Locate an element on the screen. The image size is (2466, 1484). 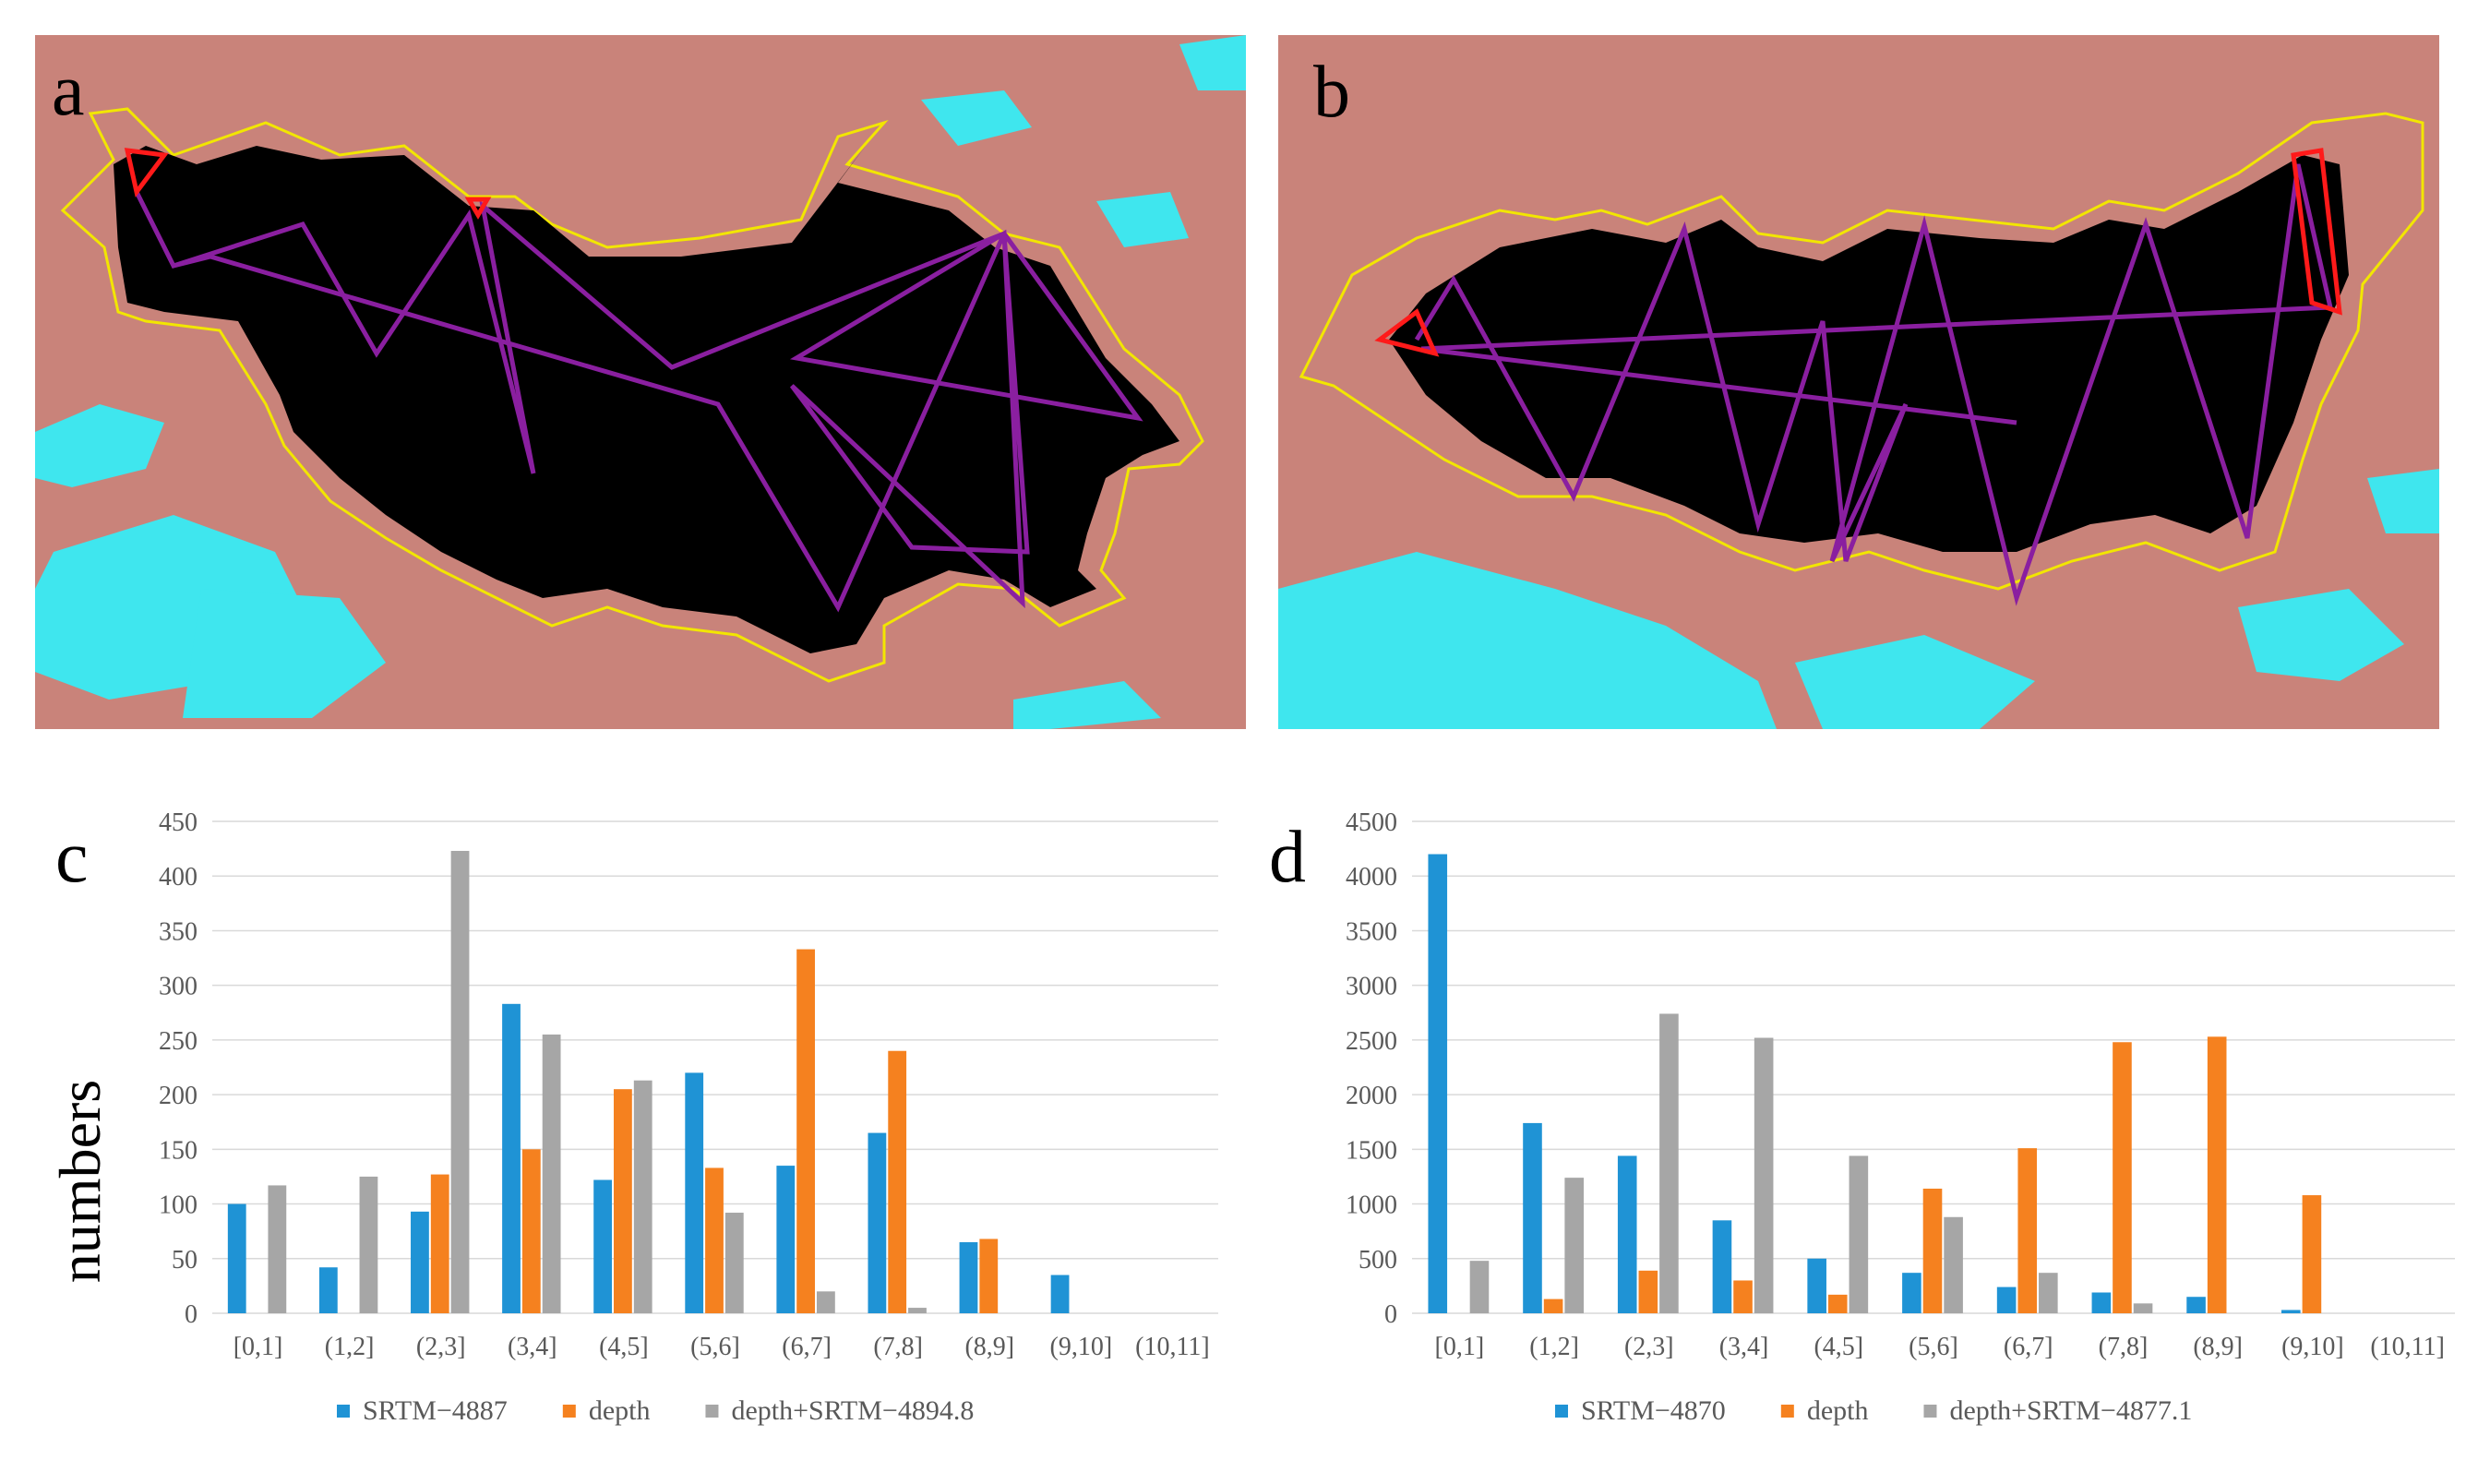
x-tick-label: [0,1] is located at coordinates (258, 1347).